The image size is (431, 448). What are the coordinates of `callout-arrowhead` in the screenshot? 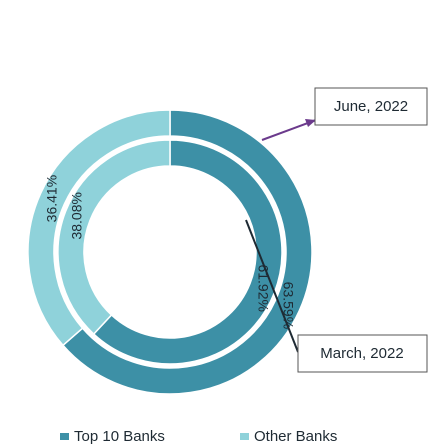 It's located at (310, 123).